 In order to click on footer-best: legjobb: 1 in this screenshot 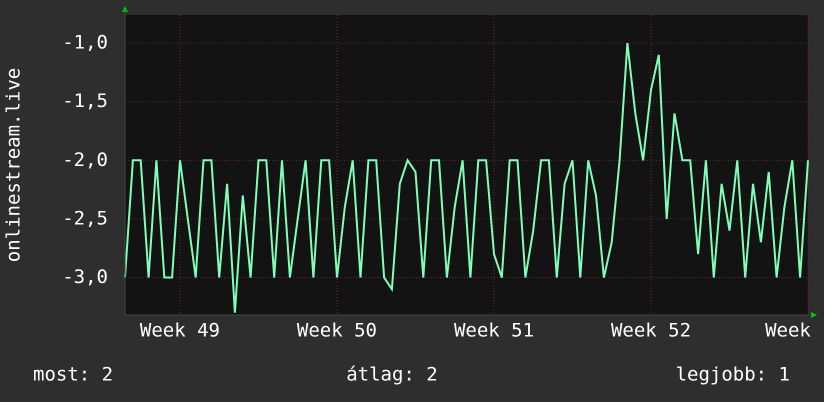, I will do `click(733, 375)`.